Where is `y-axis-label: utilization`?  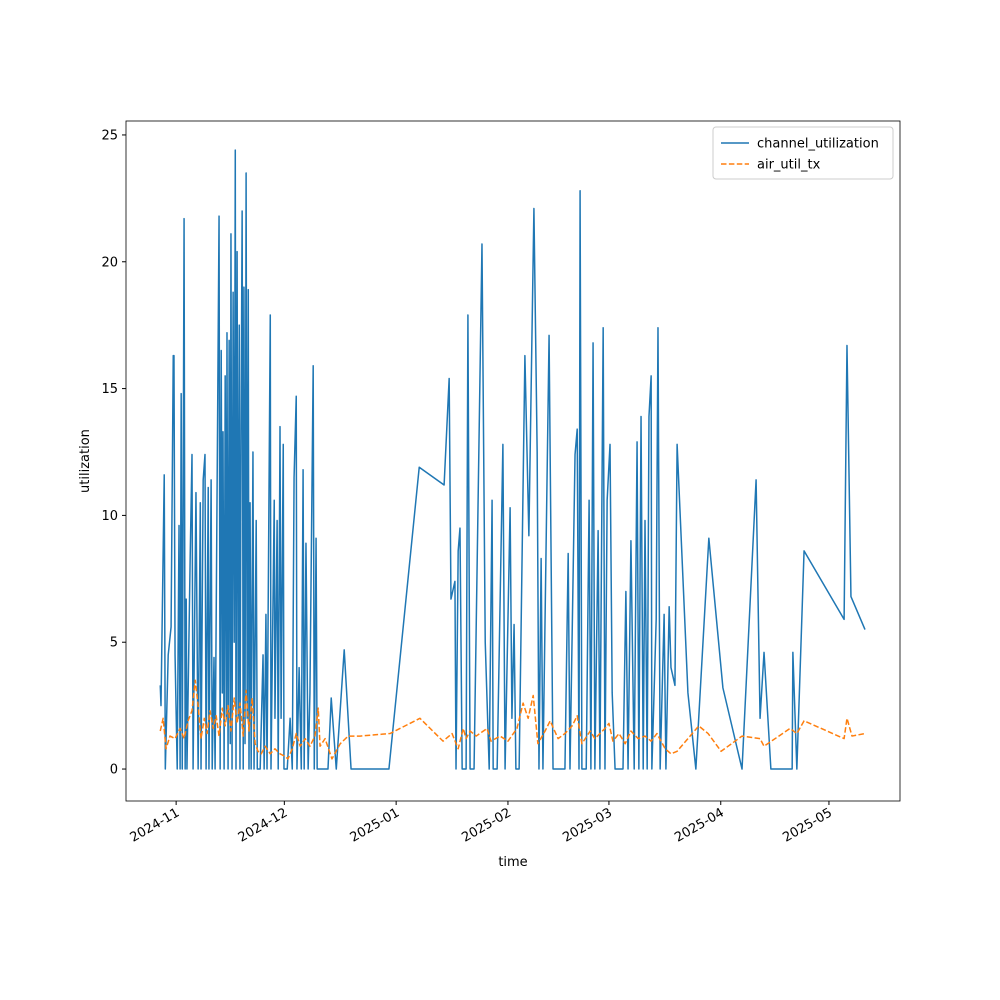
y-axis-label: utilization is located at coordinates (85, 461).